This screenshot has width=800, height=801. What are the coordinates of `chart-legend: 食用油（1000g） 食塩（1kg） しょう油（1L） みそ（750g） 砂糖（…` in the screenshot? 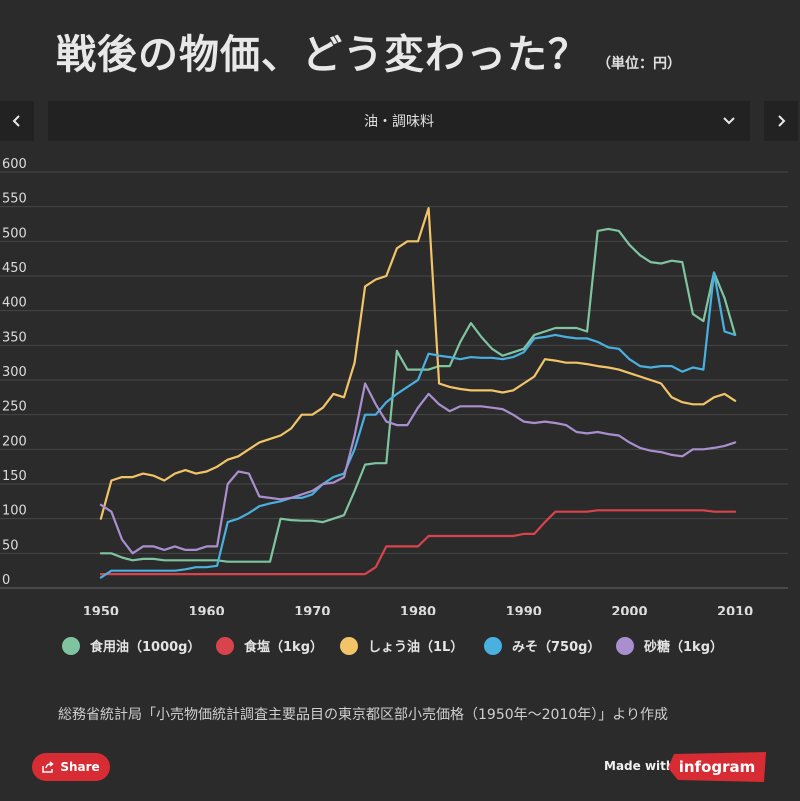 It's located at (400, 648).